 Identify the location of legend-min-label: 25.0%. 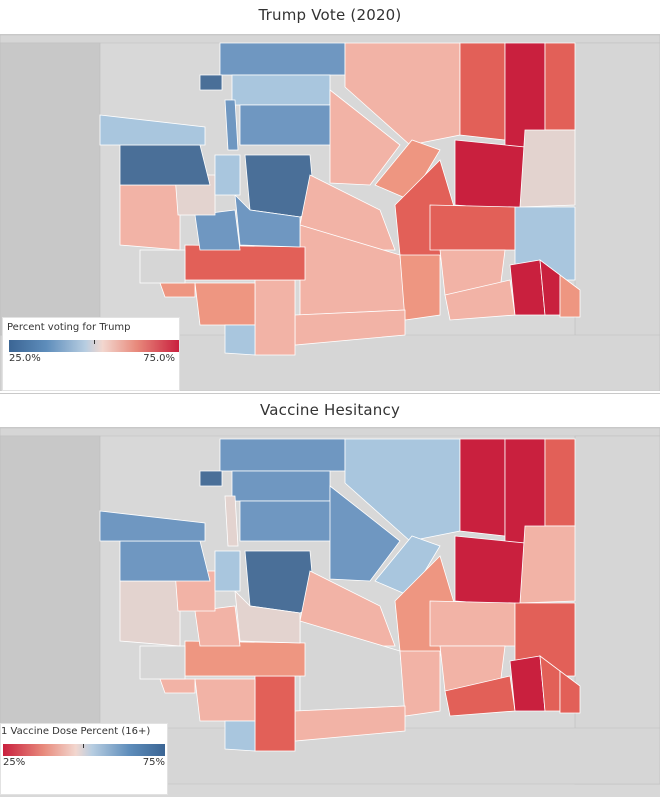
(25, 358).